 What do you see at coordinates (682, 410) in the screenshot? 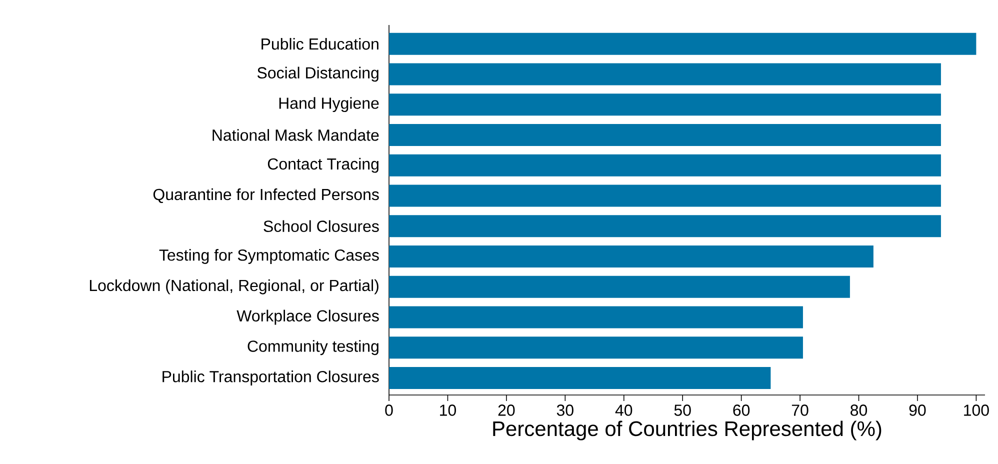
I see `x-tick-label: 50` at bounding box center [682, 410].